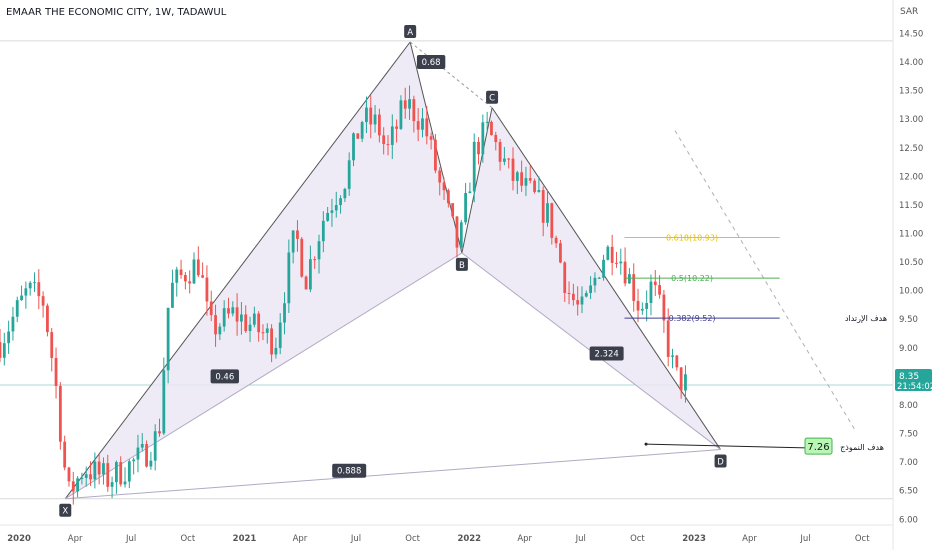 This screenshot has height=554, width=932. What do you see at coordinates (692, 318) in the screenshot?
I see `fib-level-label: 0.382(9.52)` at bounding box center [692, 318].